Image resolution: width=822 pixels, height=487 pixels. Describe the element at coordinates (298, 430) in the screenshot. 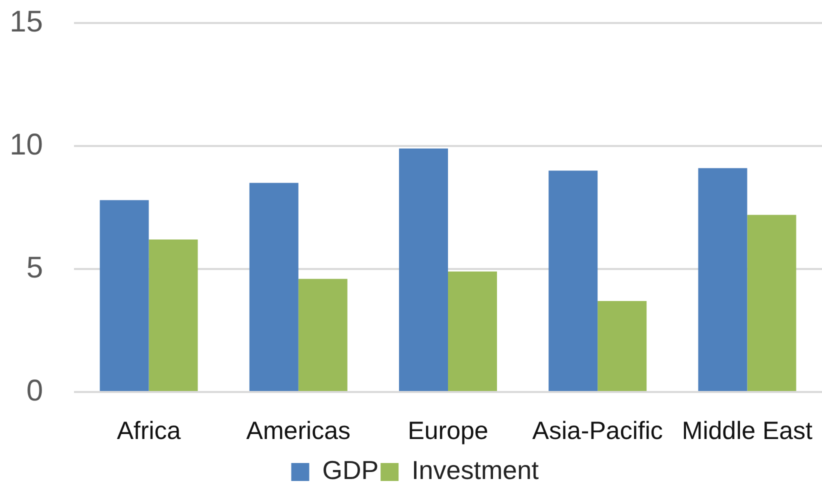

I see `x-tick-label: Americas` at that location.